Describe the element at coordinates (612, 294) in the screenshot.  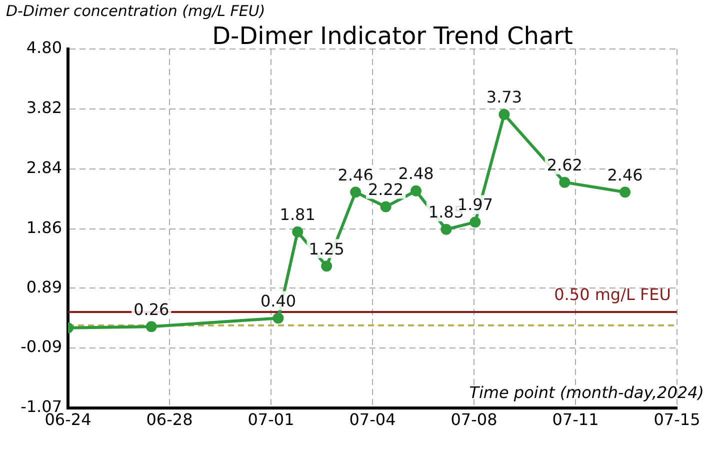
I see `ref-line-label: 0.50 mg/L FEU` at that location.